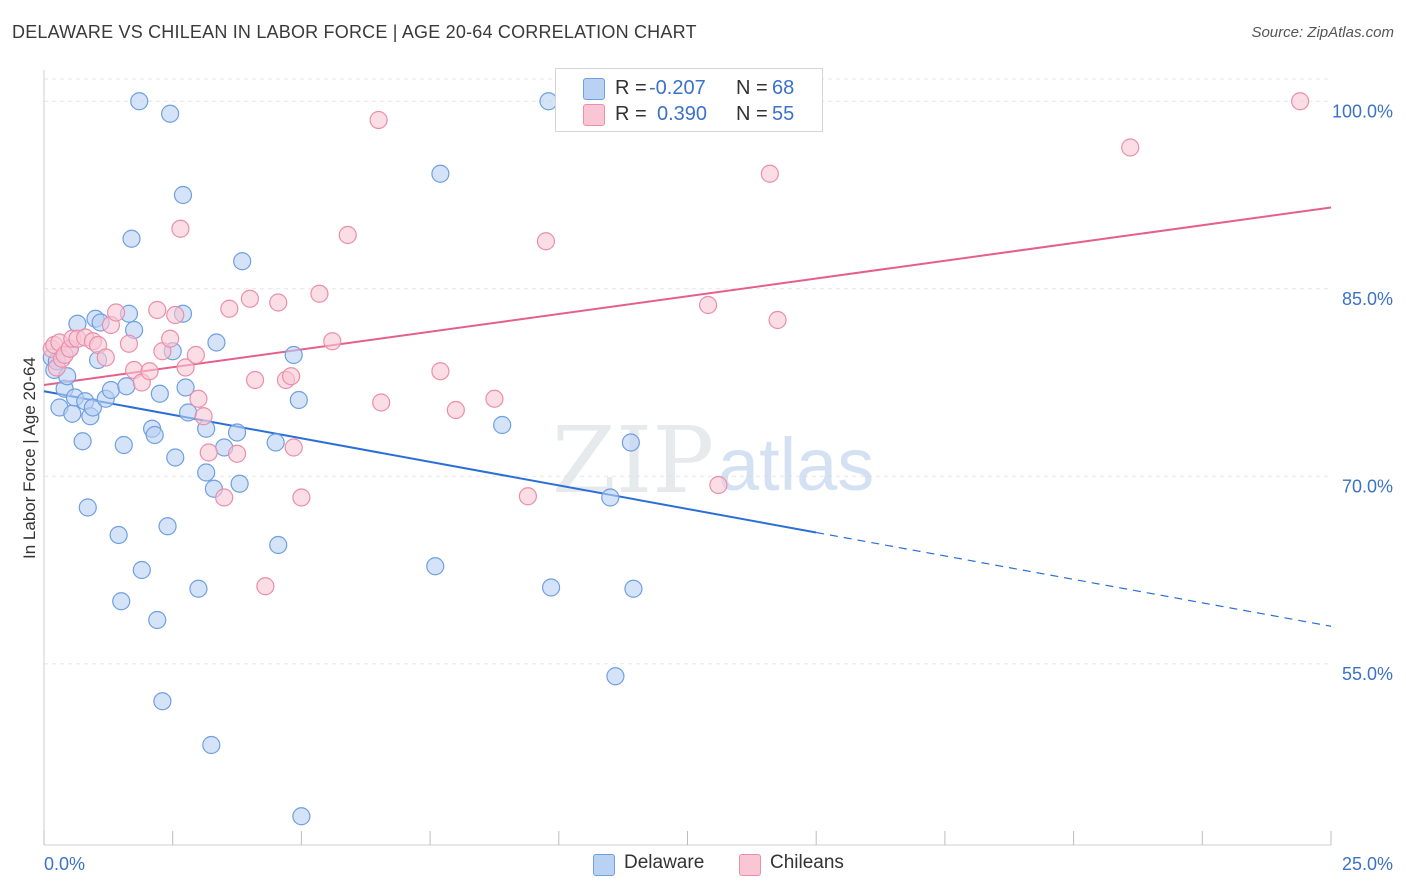 This screenshot has width=1406, height=892. I want to click on legend-row-delaware: R = -0.207 N = 68, so click(689, 89).